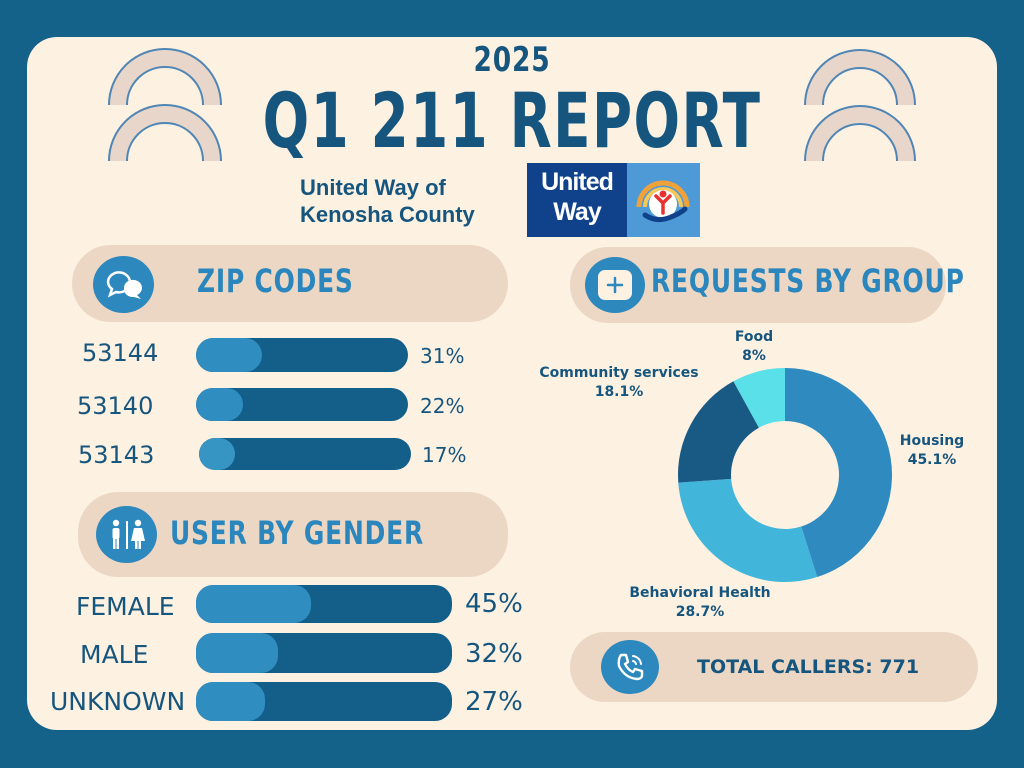 This screenshot has width=1024, height=768. Describe the element at coordinates (297, 533) in the screenshot. I see `gender-heading: USER BY GENDER` at that location.